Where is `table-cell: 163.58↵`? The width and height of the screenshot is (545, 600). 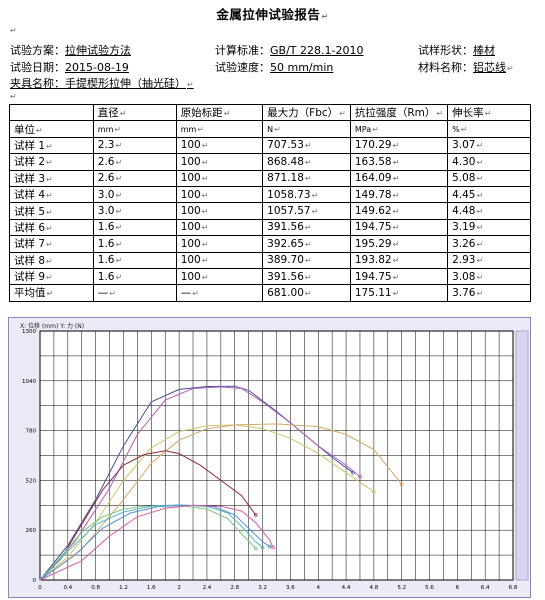
table-cell: 163.58↵ is located at coordinates (399, 162).